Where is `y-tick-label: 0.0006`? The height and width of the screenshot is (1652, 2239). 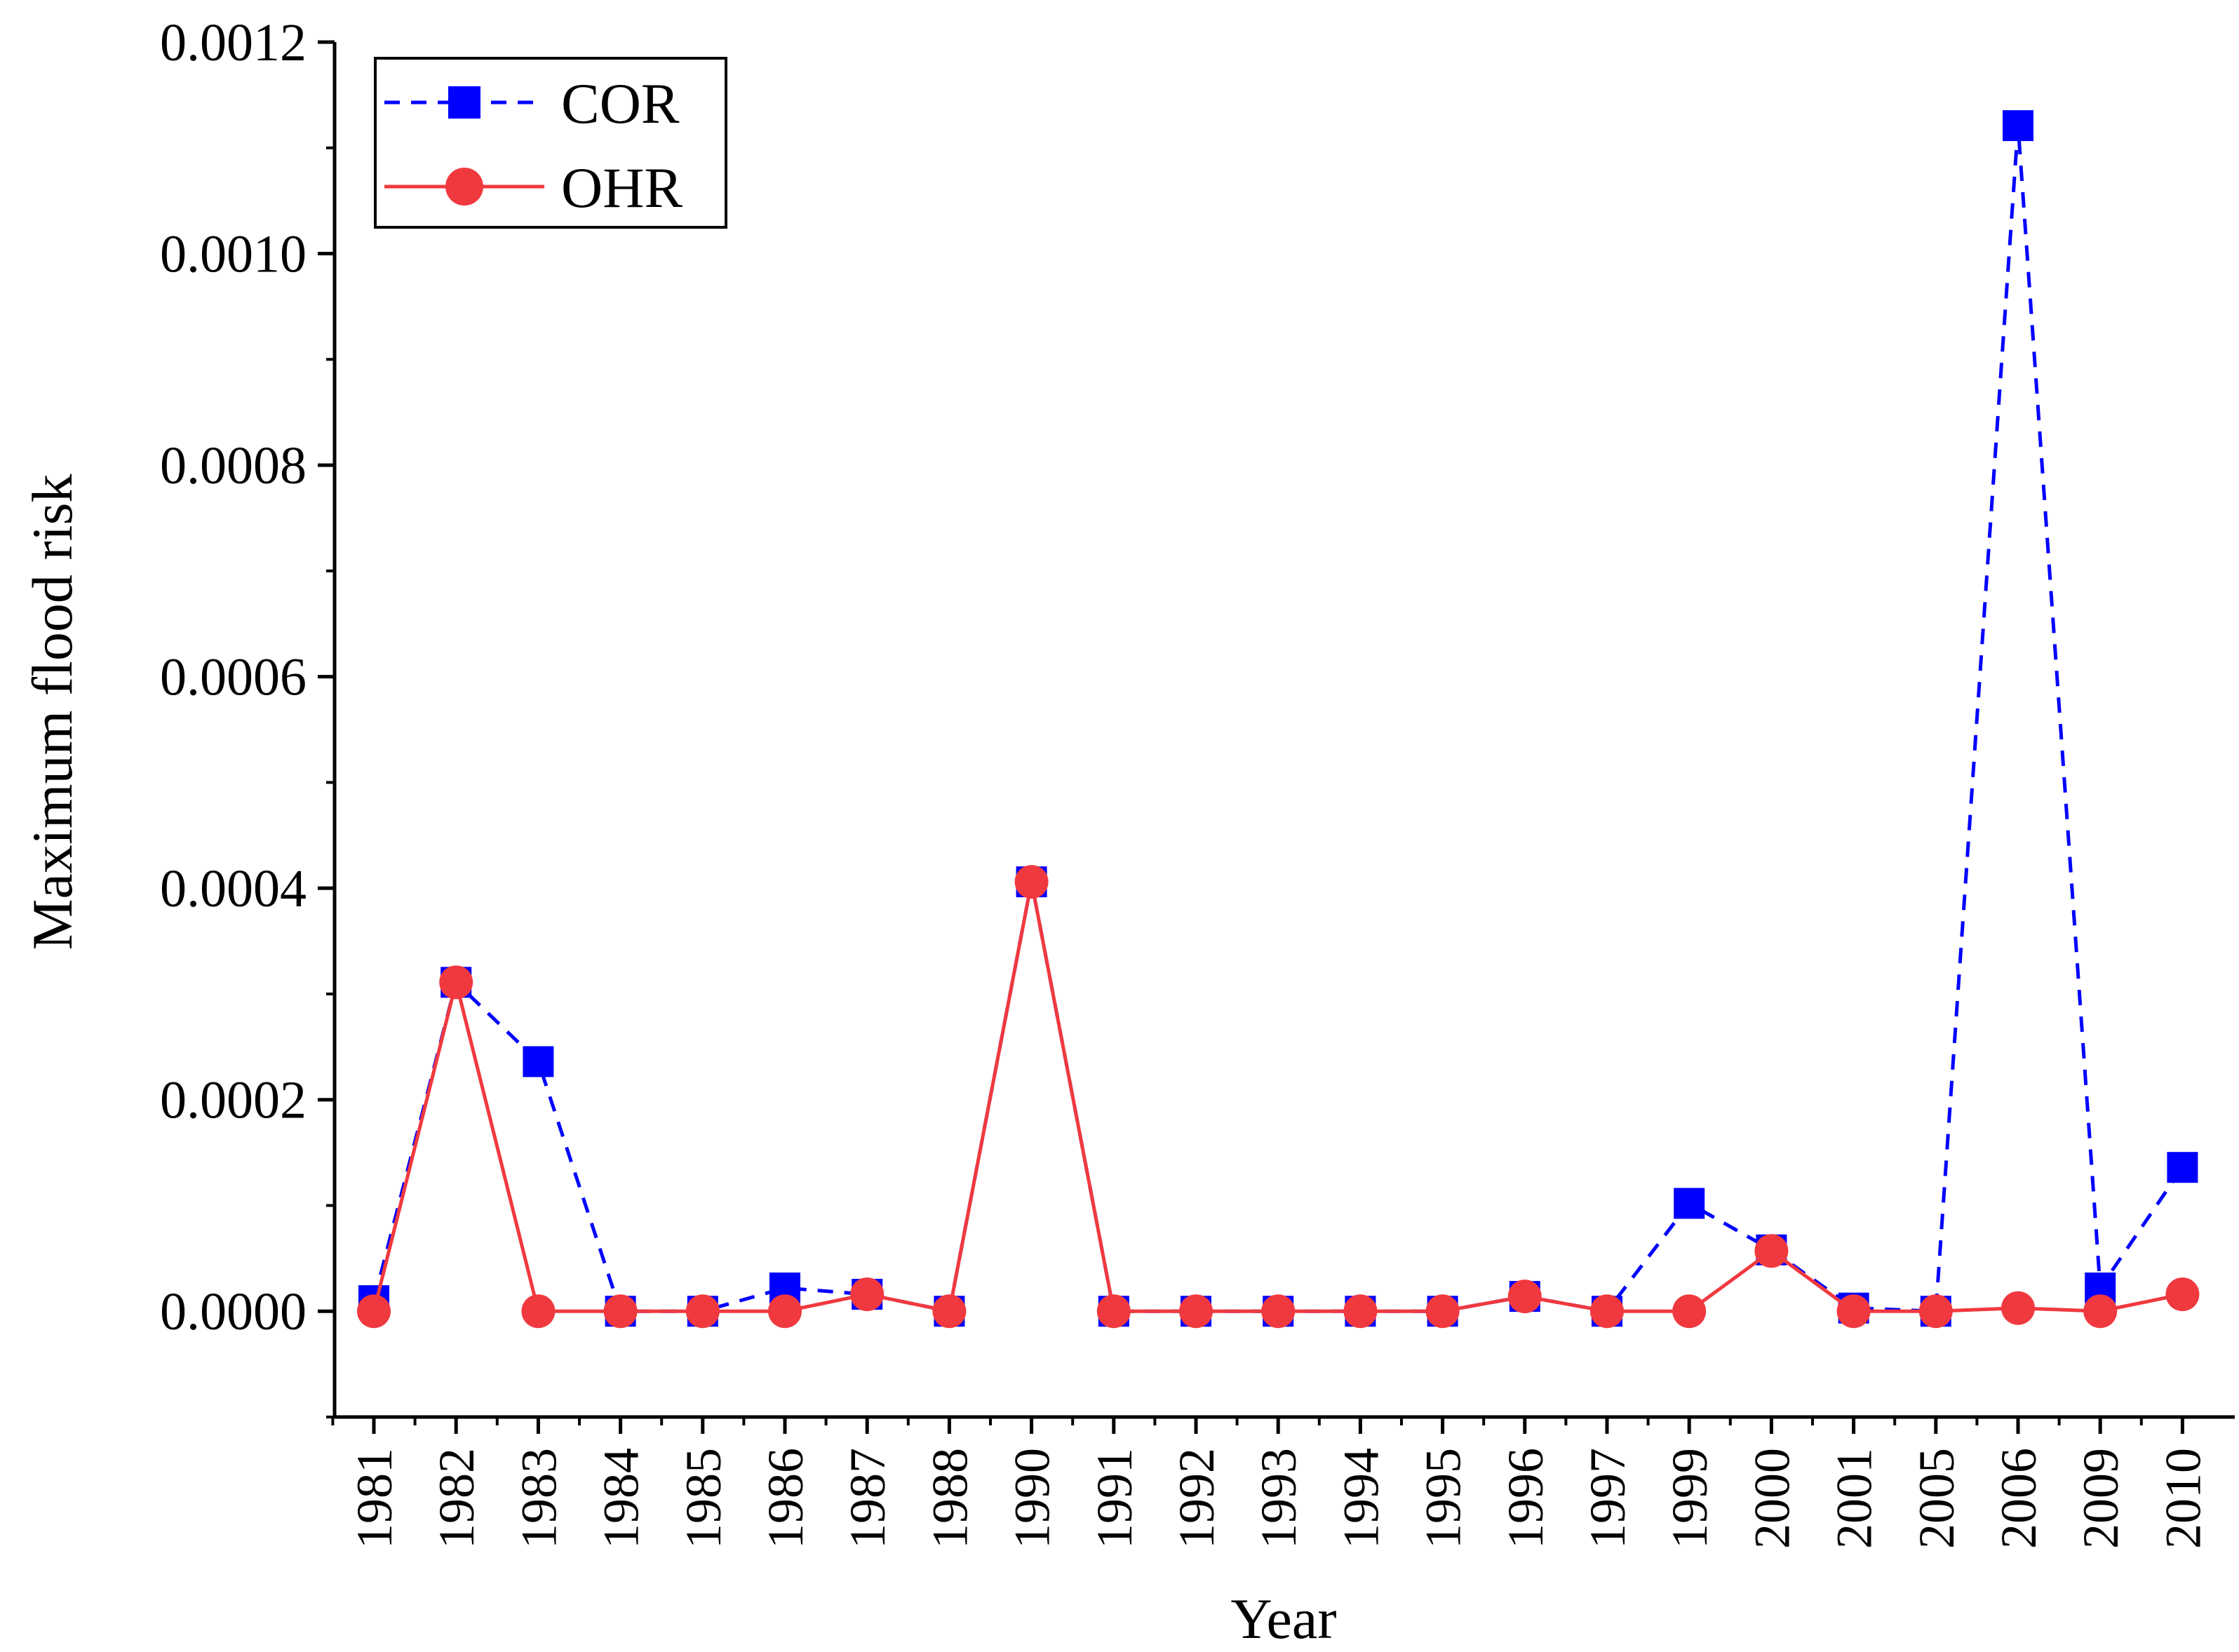 y-tick-label: 0.0006 is located at coordinates (233, 677).